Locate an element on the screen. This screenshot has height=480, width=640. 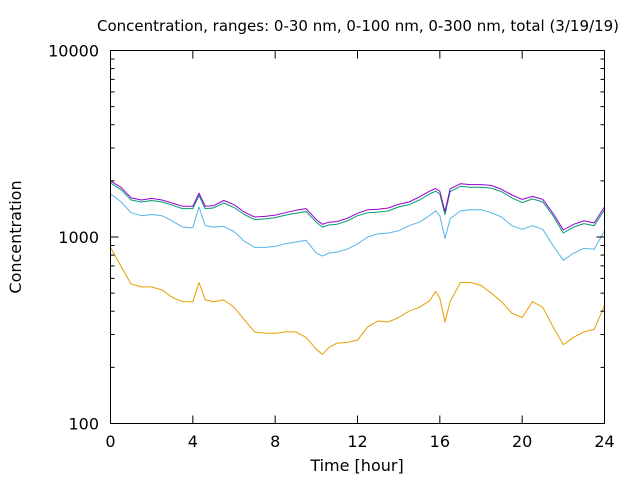
y-axis-title: Concentration is located at coordinates (15, 236).